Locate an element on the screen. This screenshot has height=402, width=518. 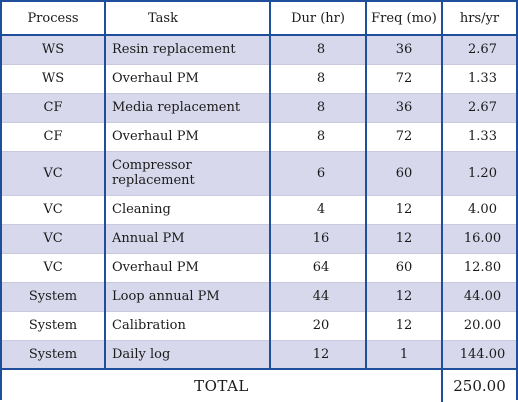
header-frequency: Freq (mo) is located at coordinates (404, 19).